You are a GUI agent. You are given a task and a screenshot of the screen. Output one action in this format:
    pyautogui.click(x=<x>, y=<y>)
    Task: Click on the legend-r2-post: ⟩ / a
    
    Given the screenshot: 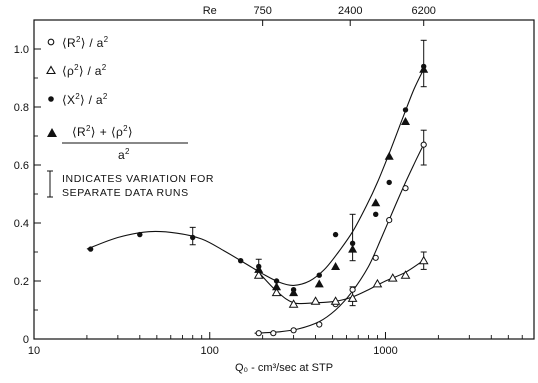 What is the action you would take?
    pyautogui.click(x=92, y=43)
    